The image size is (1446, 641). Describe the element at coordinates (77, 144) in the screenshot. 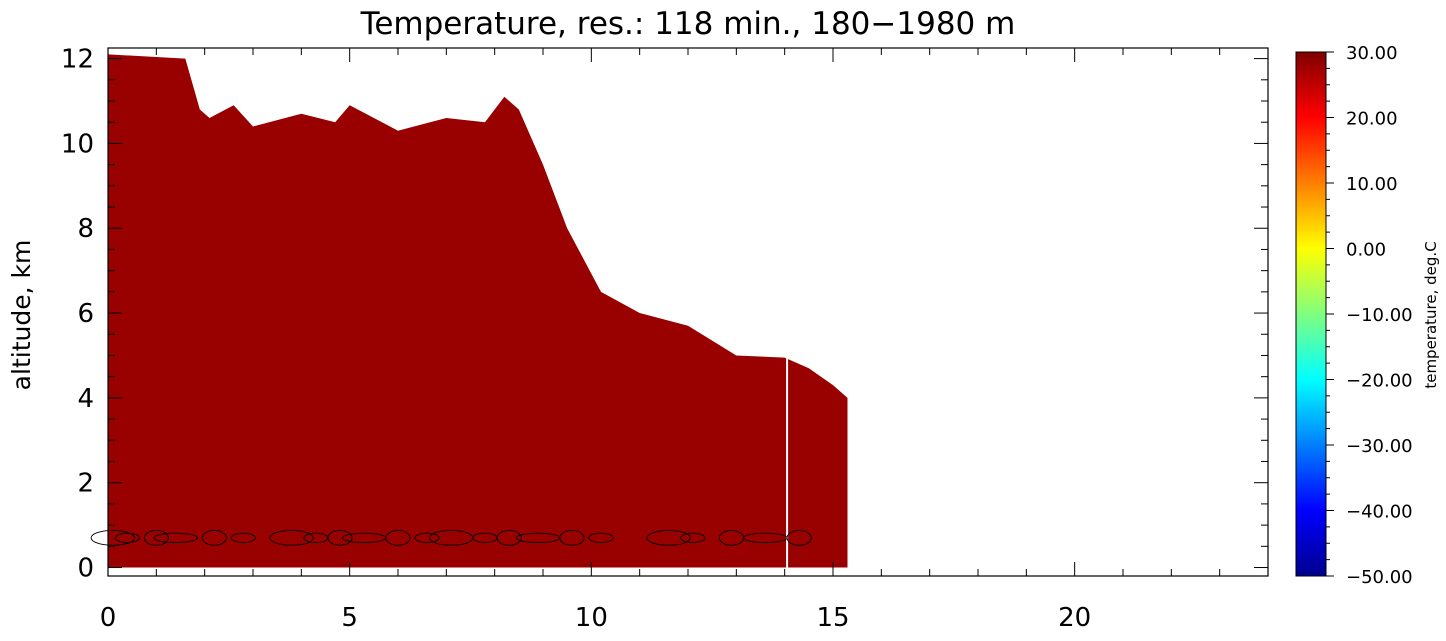

I see `y-tick-label: 10` at that location.